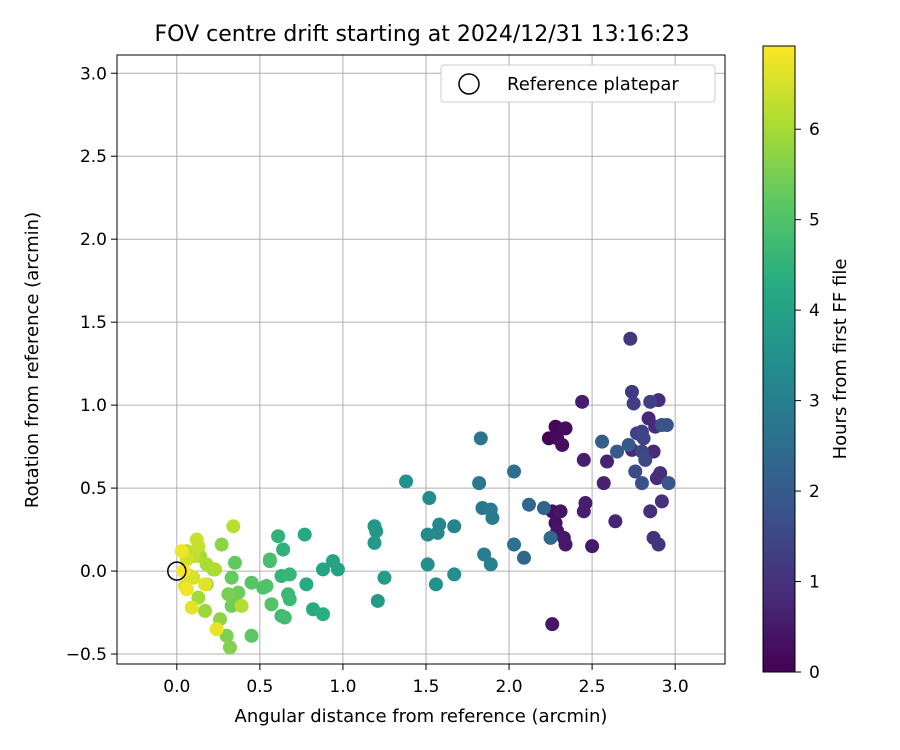 The width and height of the screenshot is (900, 750). Describe the element at coordinates (814, 583) in the screenshot. I see `colorbar-tick-label: 1` at that location.